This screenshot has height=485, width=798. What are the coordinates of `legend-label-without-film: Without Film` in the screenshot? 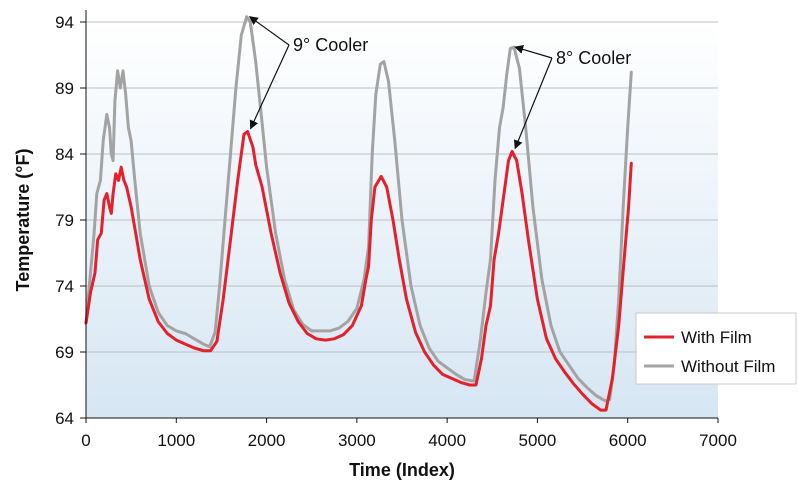 It's located at (728, 366).